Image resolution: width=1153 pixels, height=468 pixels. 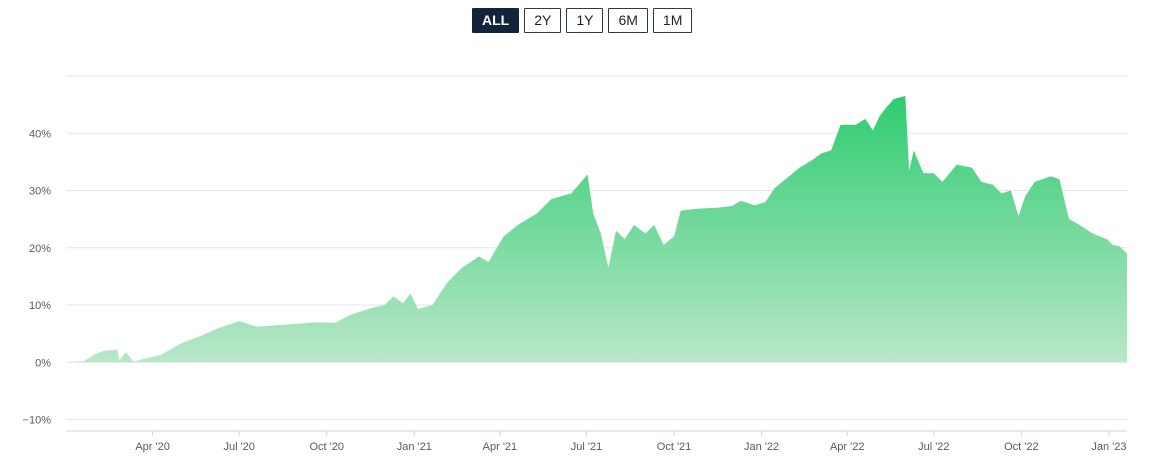 I want to click on x-tick-label: Apr '22, so click(x=847, y=447).